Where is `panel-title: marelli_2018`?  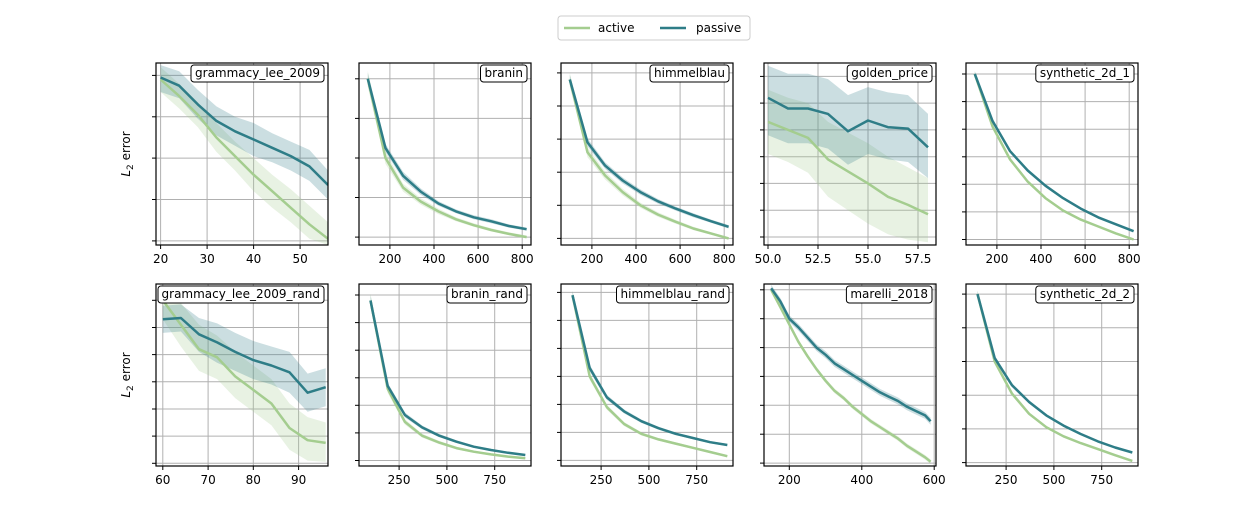
panel-title: marelli_2018 is located at coordinates (889, 294).